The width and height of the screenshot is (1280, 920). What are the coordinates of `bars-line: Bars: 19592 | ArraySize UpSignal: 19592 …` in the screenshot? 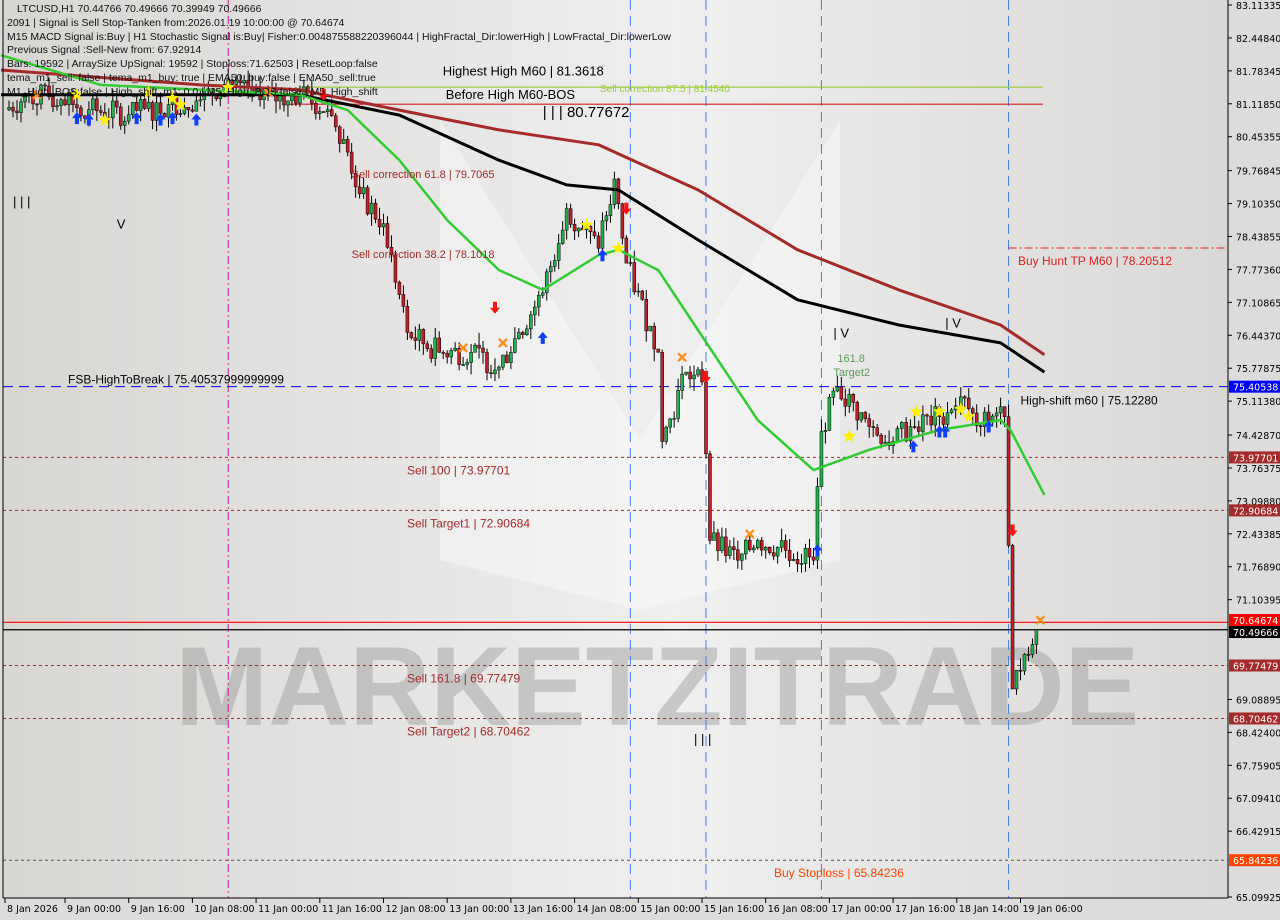 It's located at (192, 64).